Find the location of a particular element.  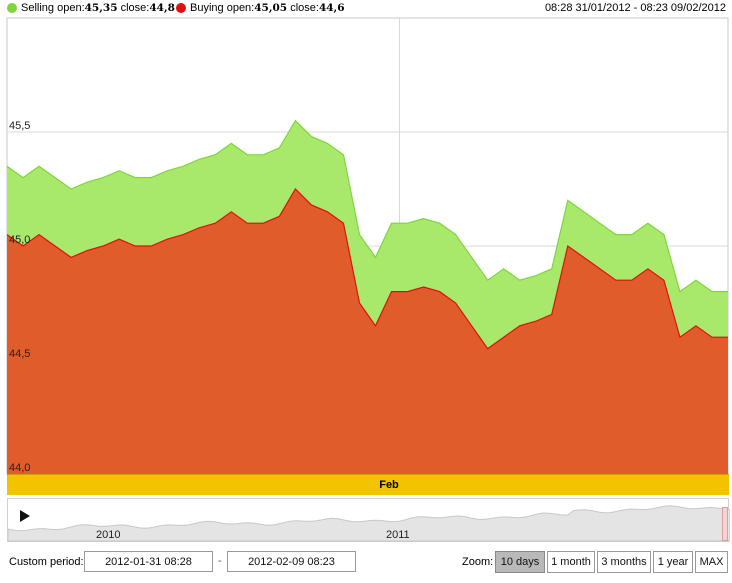

zoom-1-year-button: 1 year is located at coordinates (673, 562).